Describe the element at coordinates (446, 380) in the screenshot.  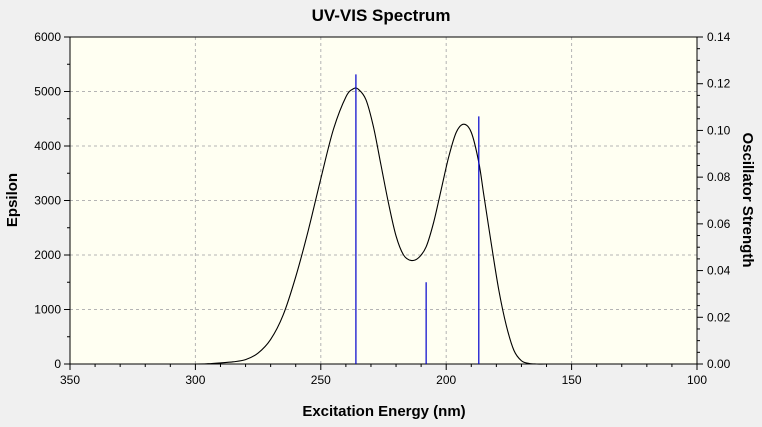
I see `x-tick-label: 200` at that location.